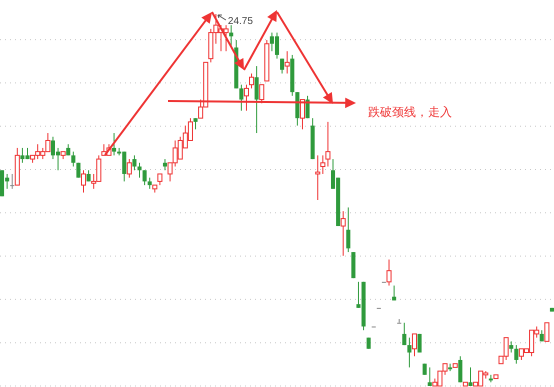  What do you see at coordinates (410, 112) in the screenshot?
I see `annotation: 跌破颈线，走入` at bounding box center [410, 112].